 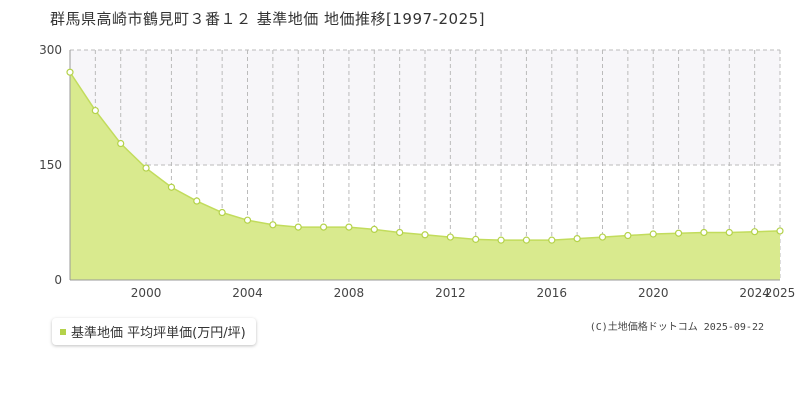 What do you see at coordinates (247, 293) in the screenshot?
I see `x-tick-label: 2004` at bounding box center [247, 293].